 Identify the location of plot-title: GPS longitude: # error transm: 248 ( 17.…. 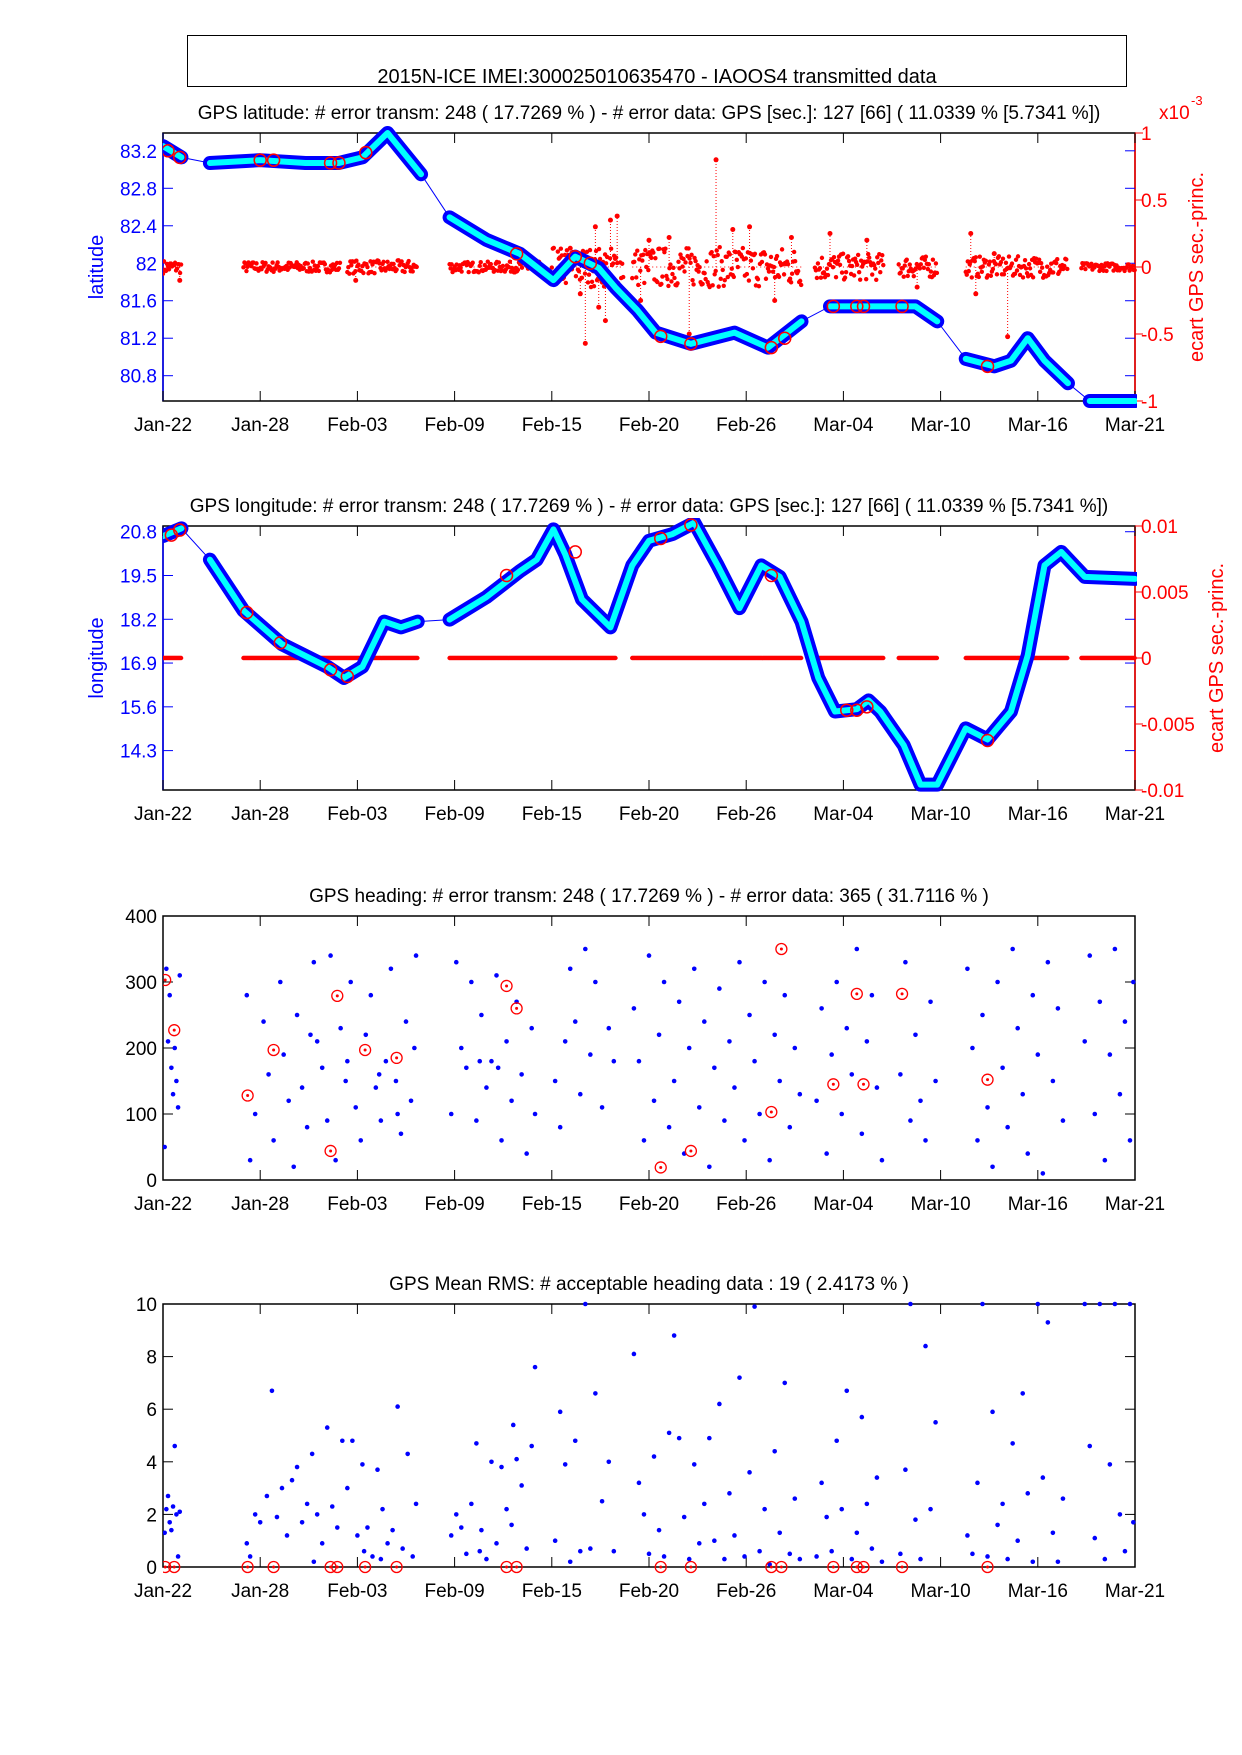
(649, 506).